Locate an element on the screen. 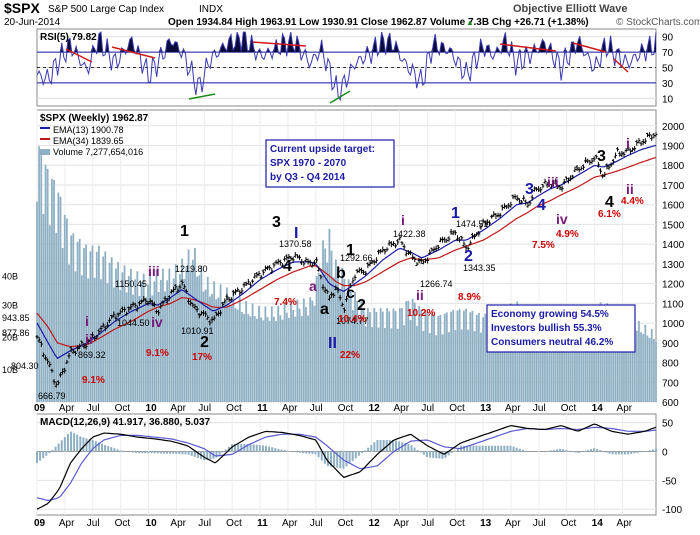  wave-label-roman: ii is located at coordinates (630, 189).